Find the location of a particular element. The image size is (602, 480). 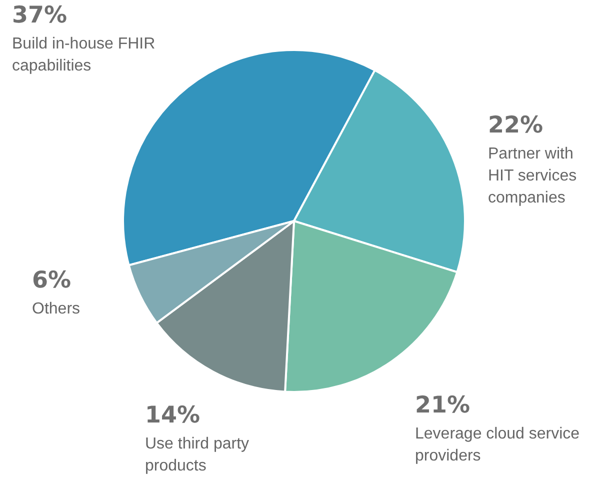

slice-label: Leverage cloud service providers is located at coordinates (497, 444).